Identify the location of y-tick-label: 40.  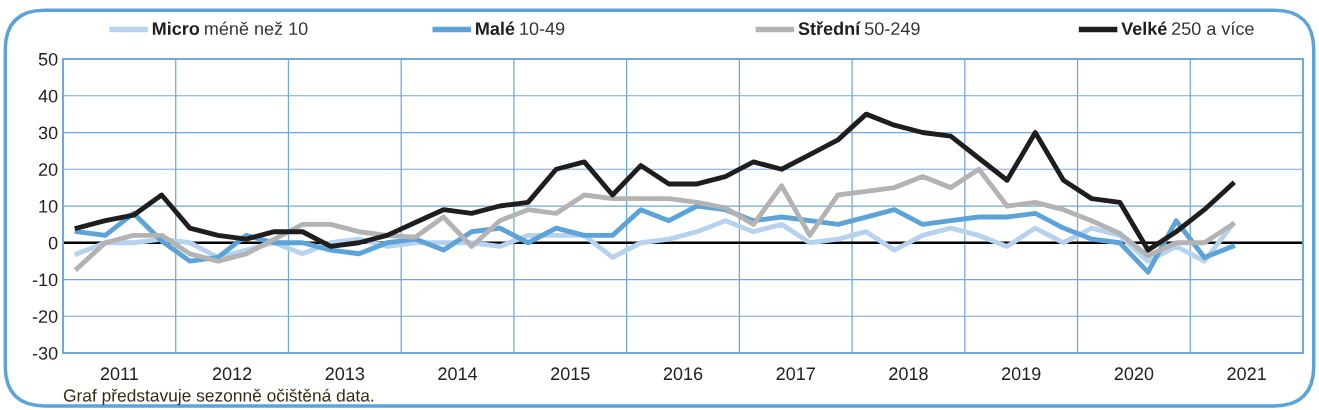
(48, 96).